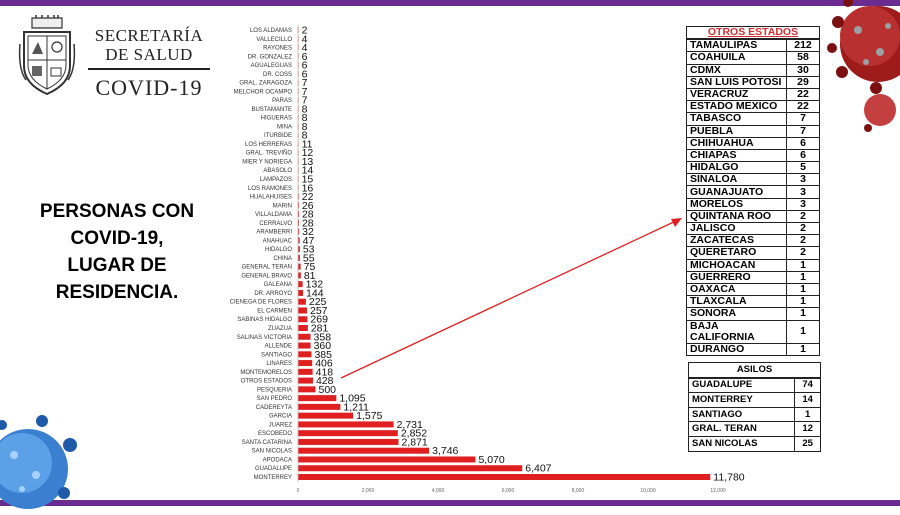  I want to click on category-label: GENERAL BRAVO, so click(266, 276).